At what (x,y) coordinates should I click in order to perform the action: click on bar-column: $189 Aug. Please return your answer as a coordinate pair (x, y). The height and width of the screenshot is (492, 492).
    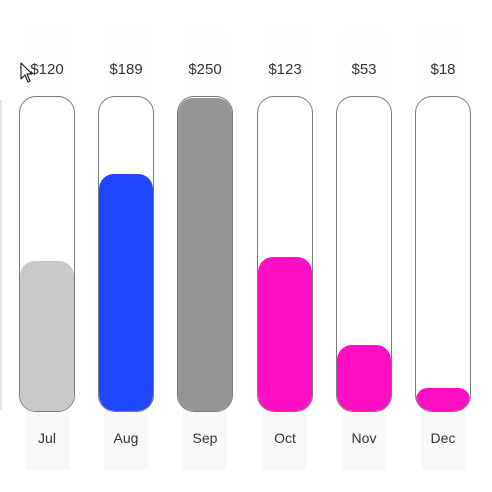
    Looking at the image, I should click on (126, 246).